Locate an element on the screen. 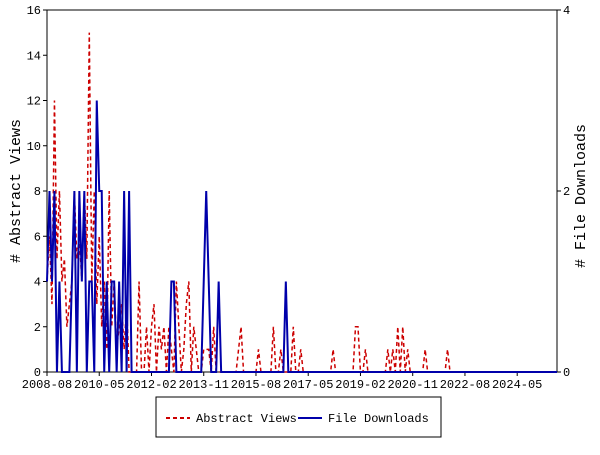 The width and height of the screenshot is (600, 455). y2-axis-label: # File Downloads is located at coordinates (581, 196).